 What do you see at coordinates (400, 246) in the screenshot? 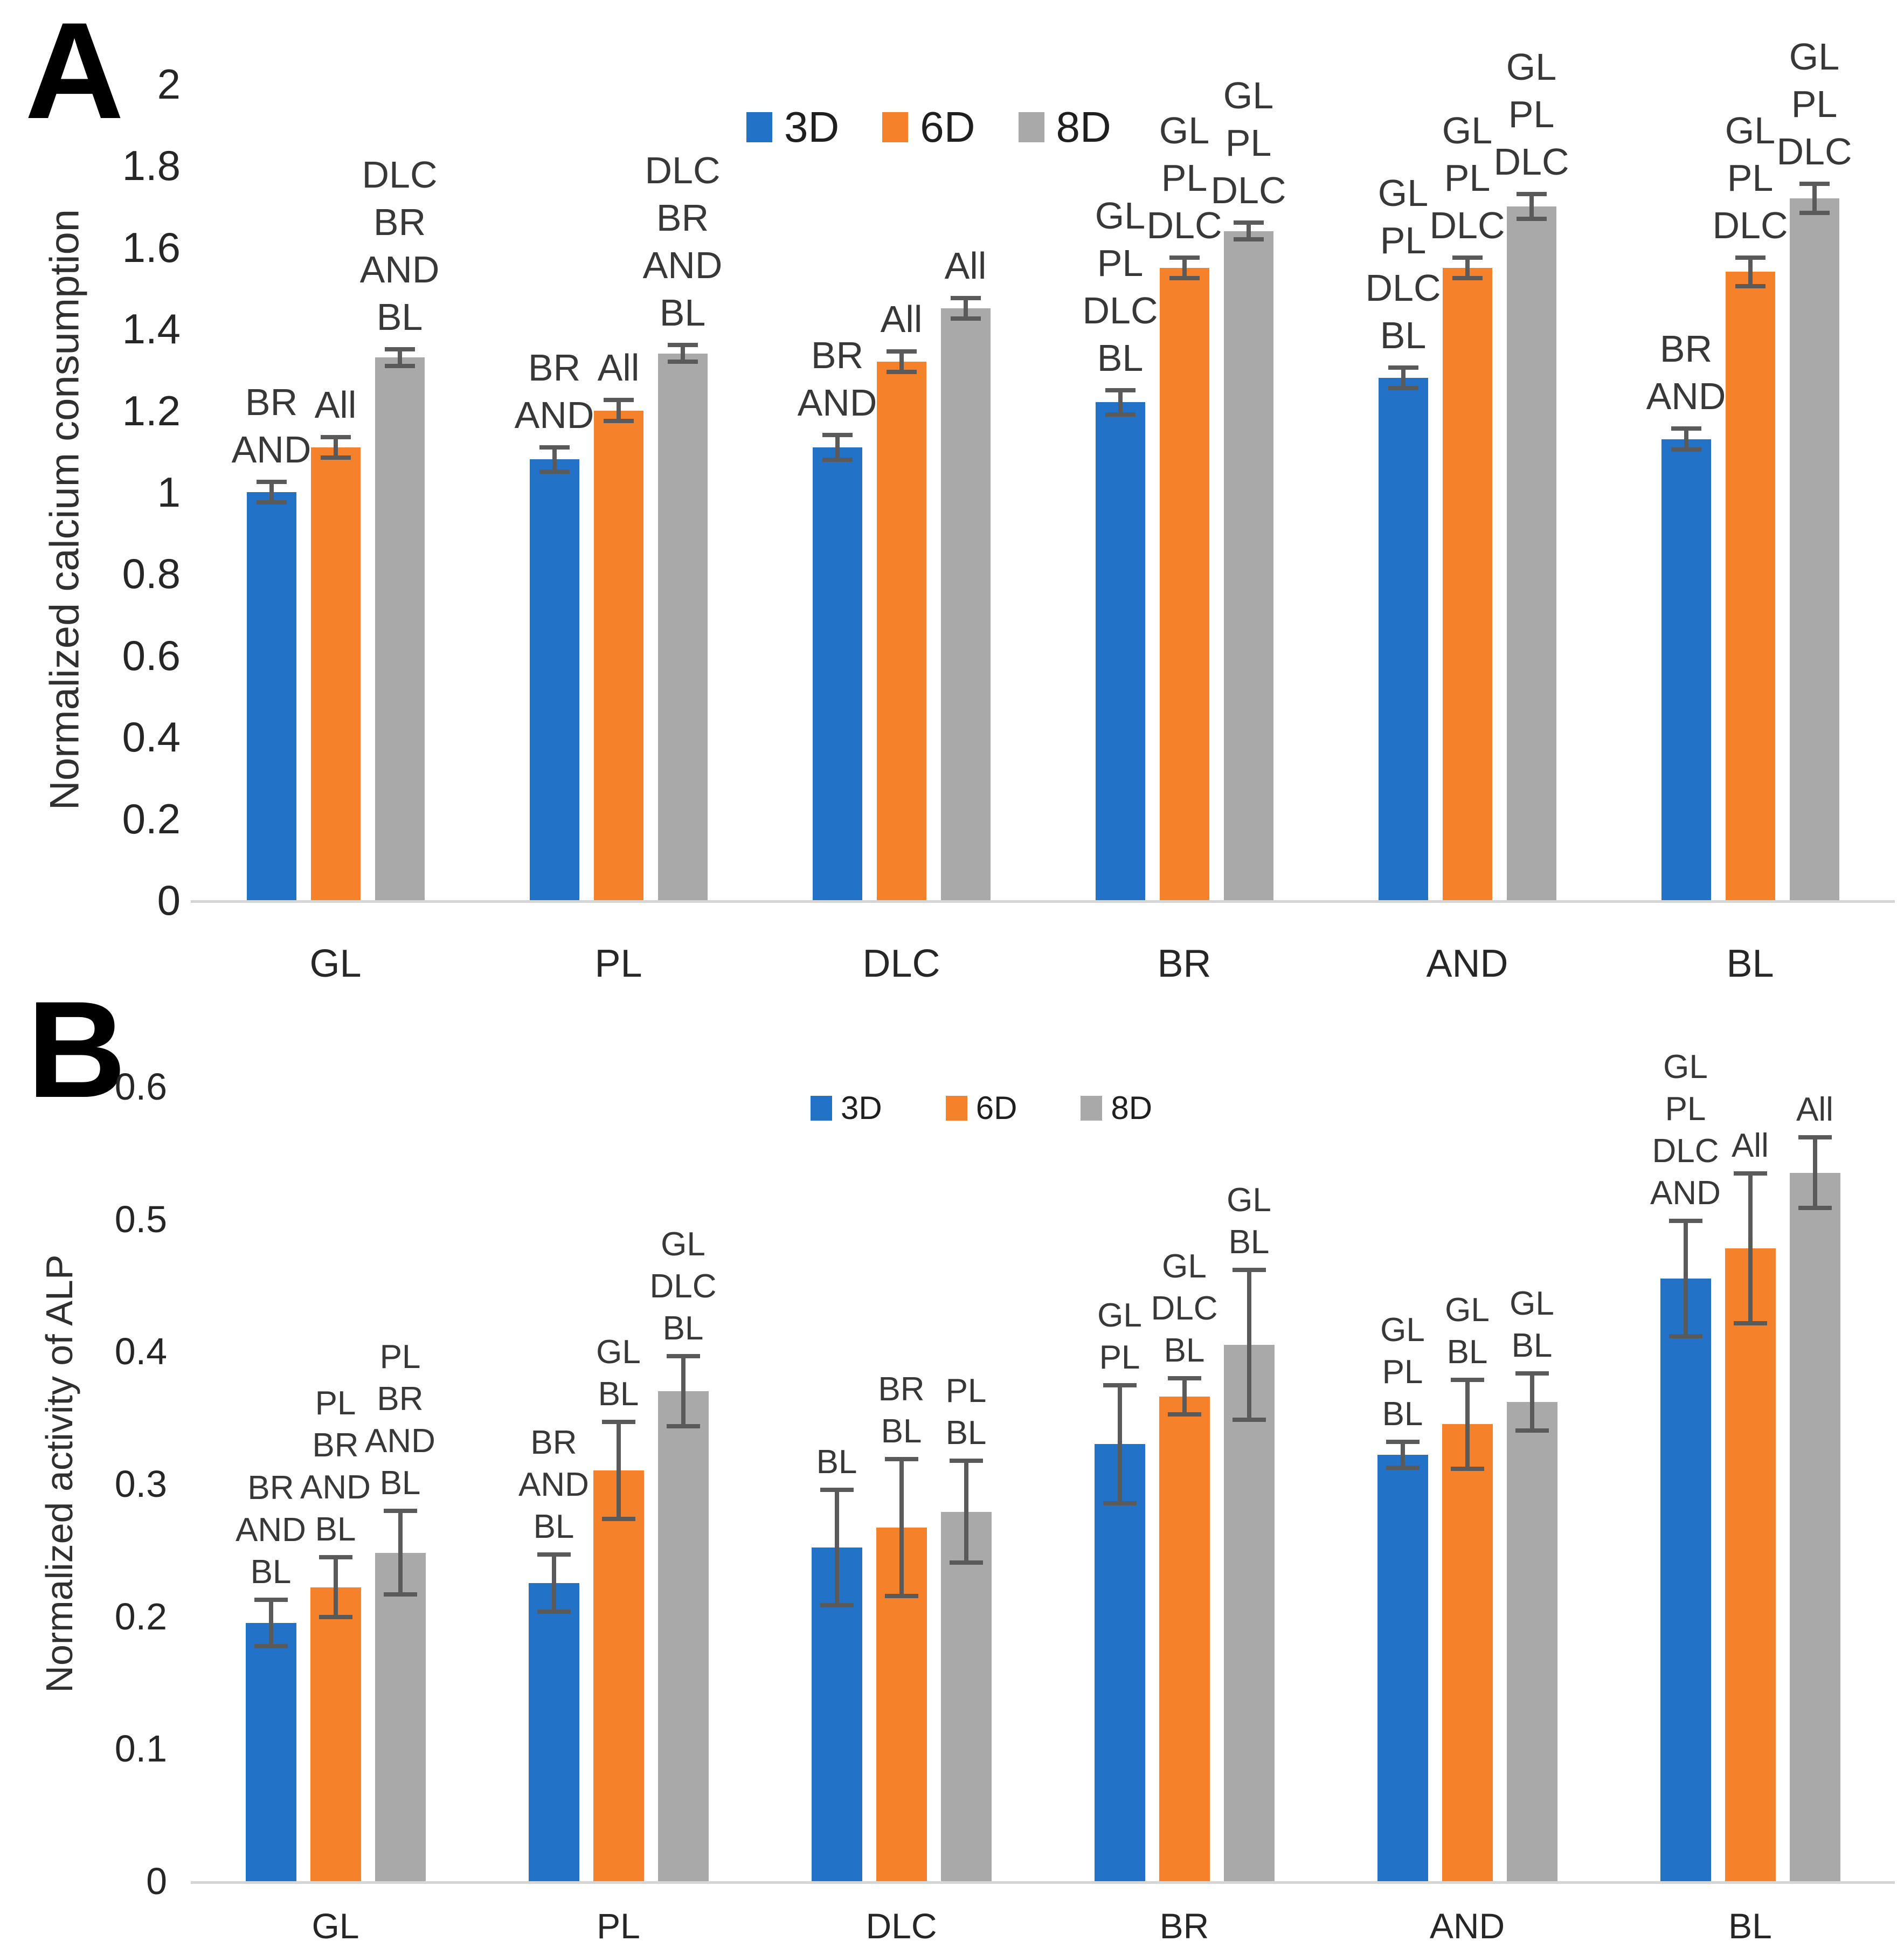
I see `bar-annotation: DLC BR AND BL` at bounding box center [400, 246].